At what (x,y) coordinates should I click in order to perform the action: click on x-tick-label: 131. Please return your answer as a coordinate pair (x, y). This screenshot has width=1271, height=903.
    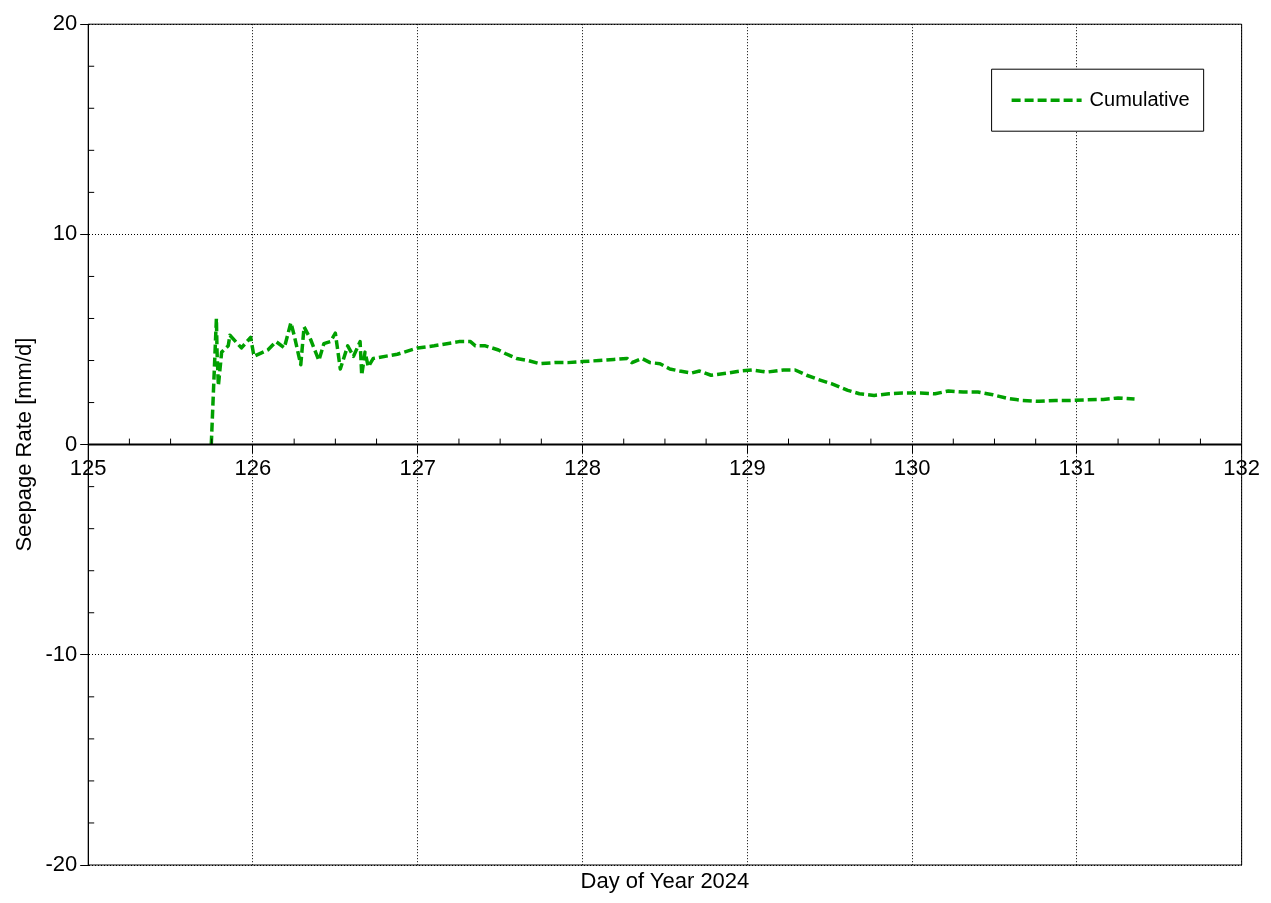
    Looking at the image, I should click on (1077, 467).